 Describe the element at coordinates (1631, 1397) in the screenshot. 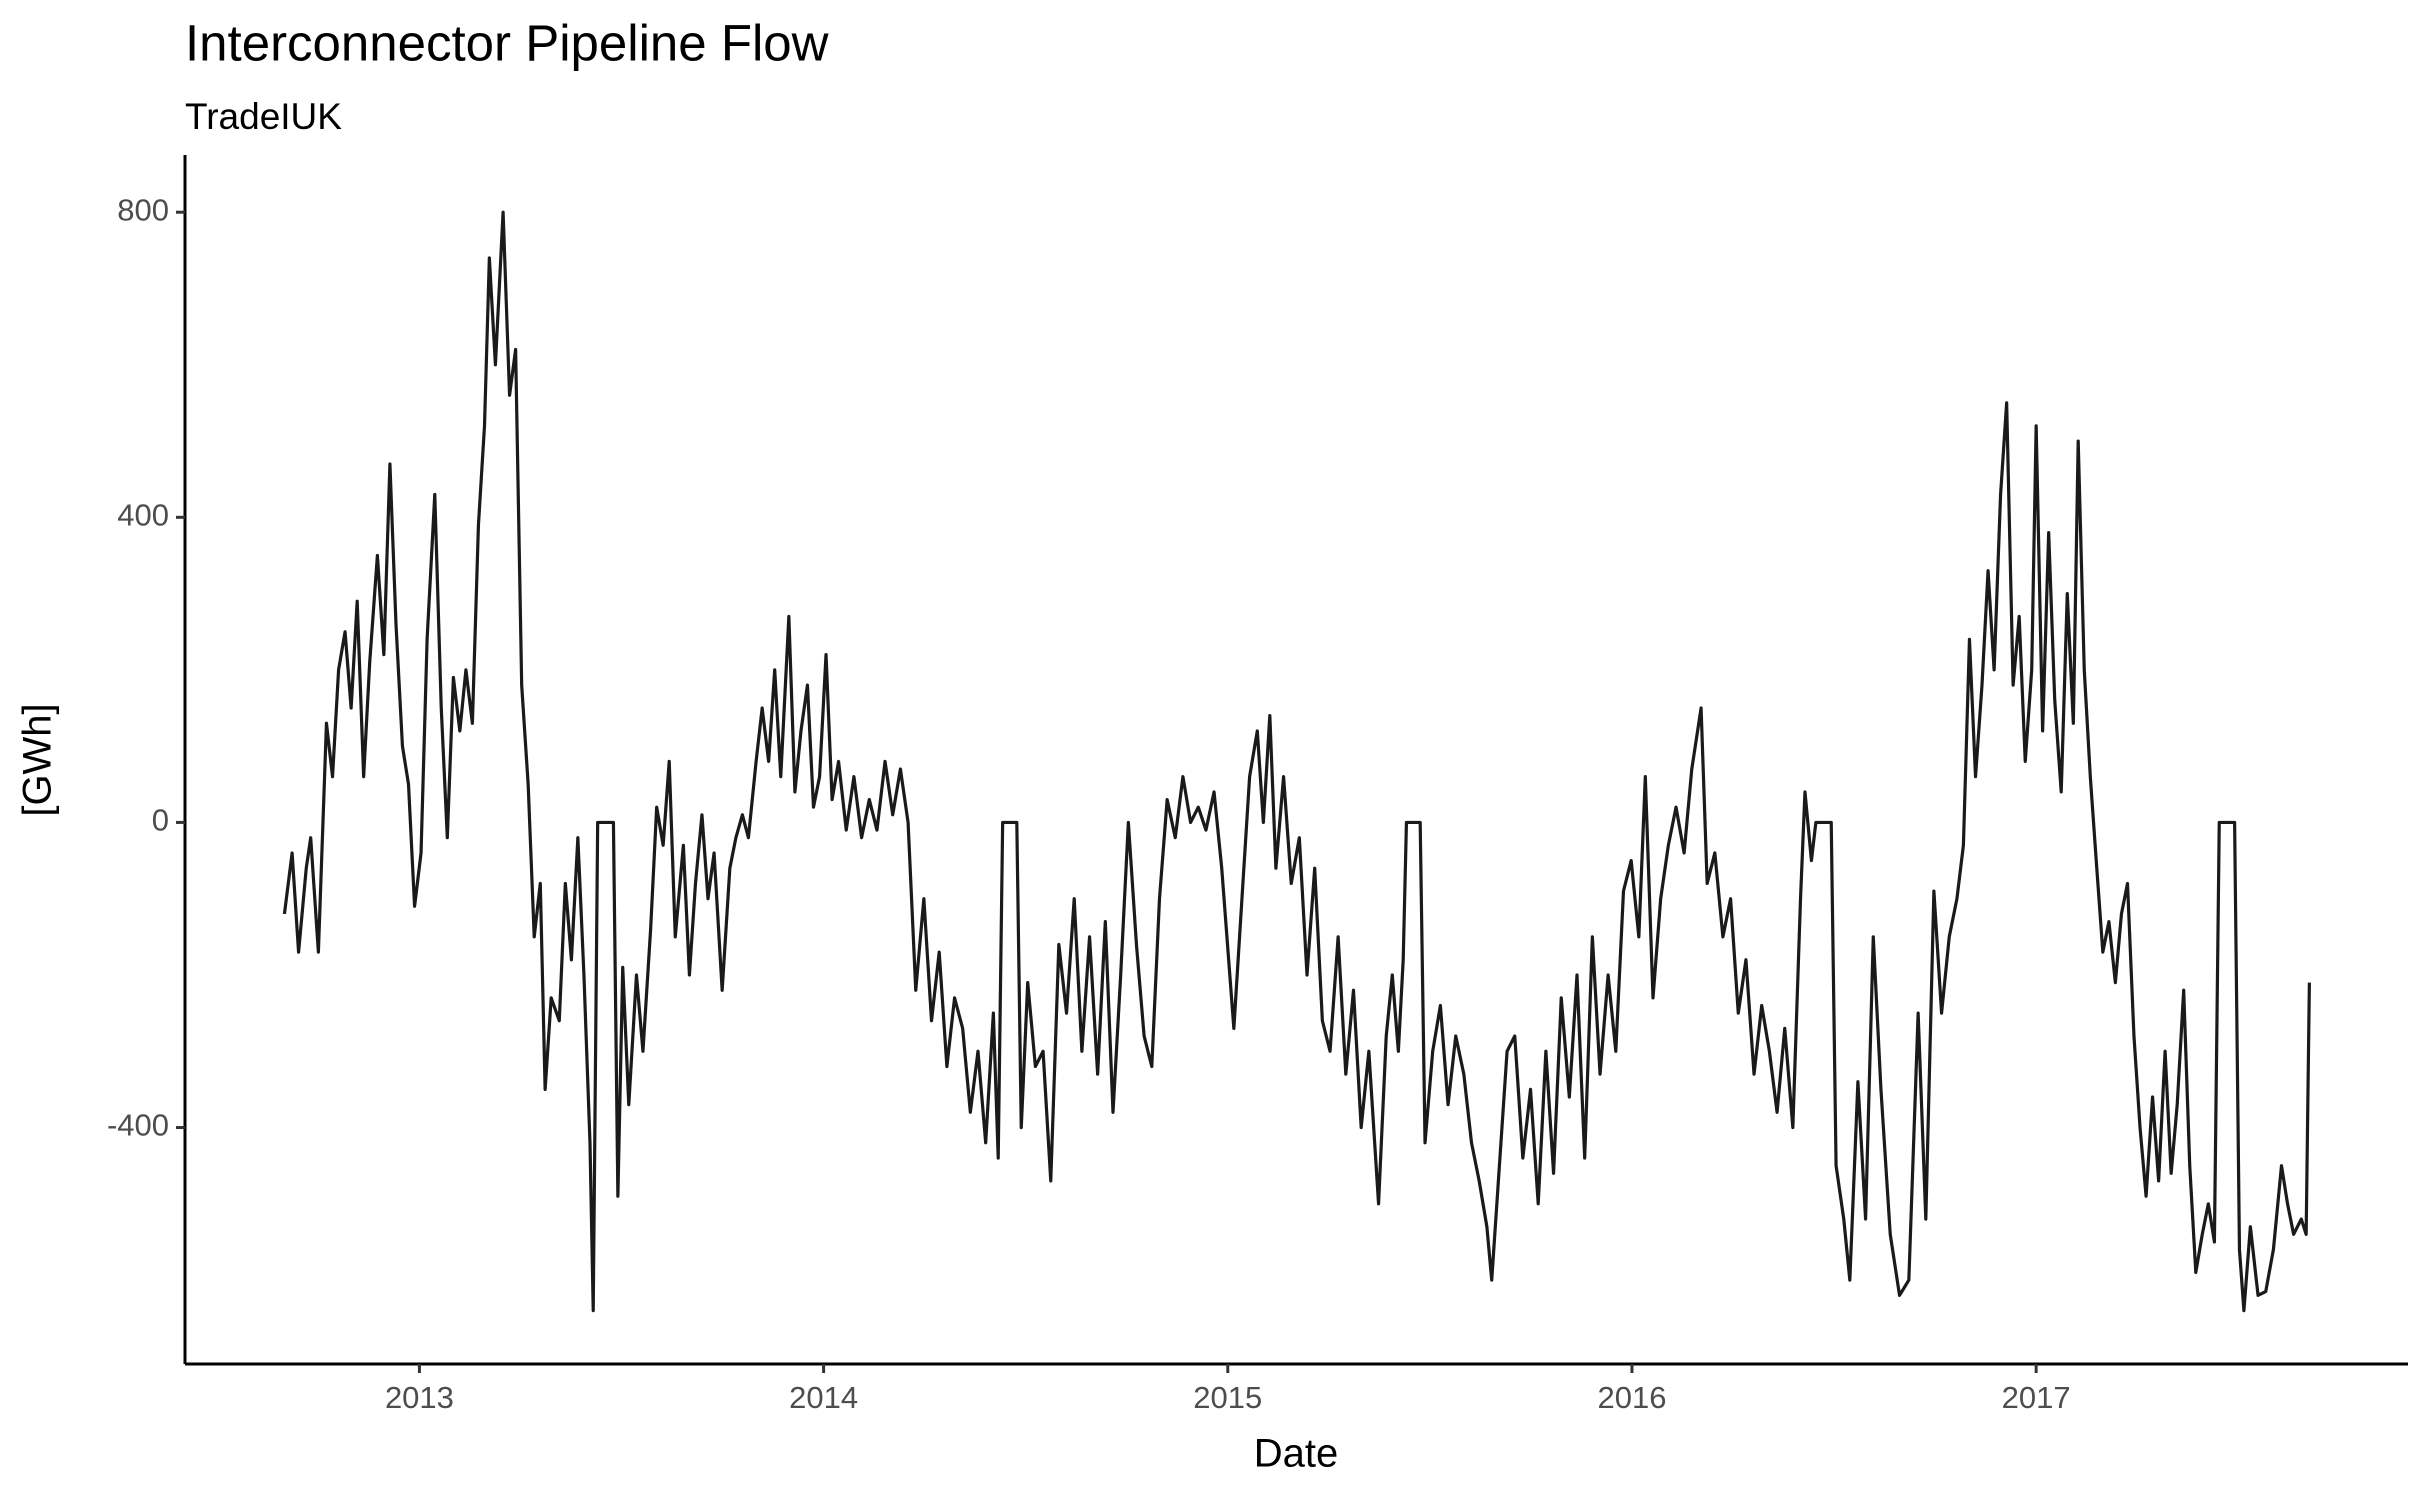

I see `x-tick-label: 2016` at that location.